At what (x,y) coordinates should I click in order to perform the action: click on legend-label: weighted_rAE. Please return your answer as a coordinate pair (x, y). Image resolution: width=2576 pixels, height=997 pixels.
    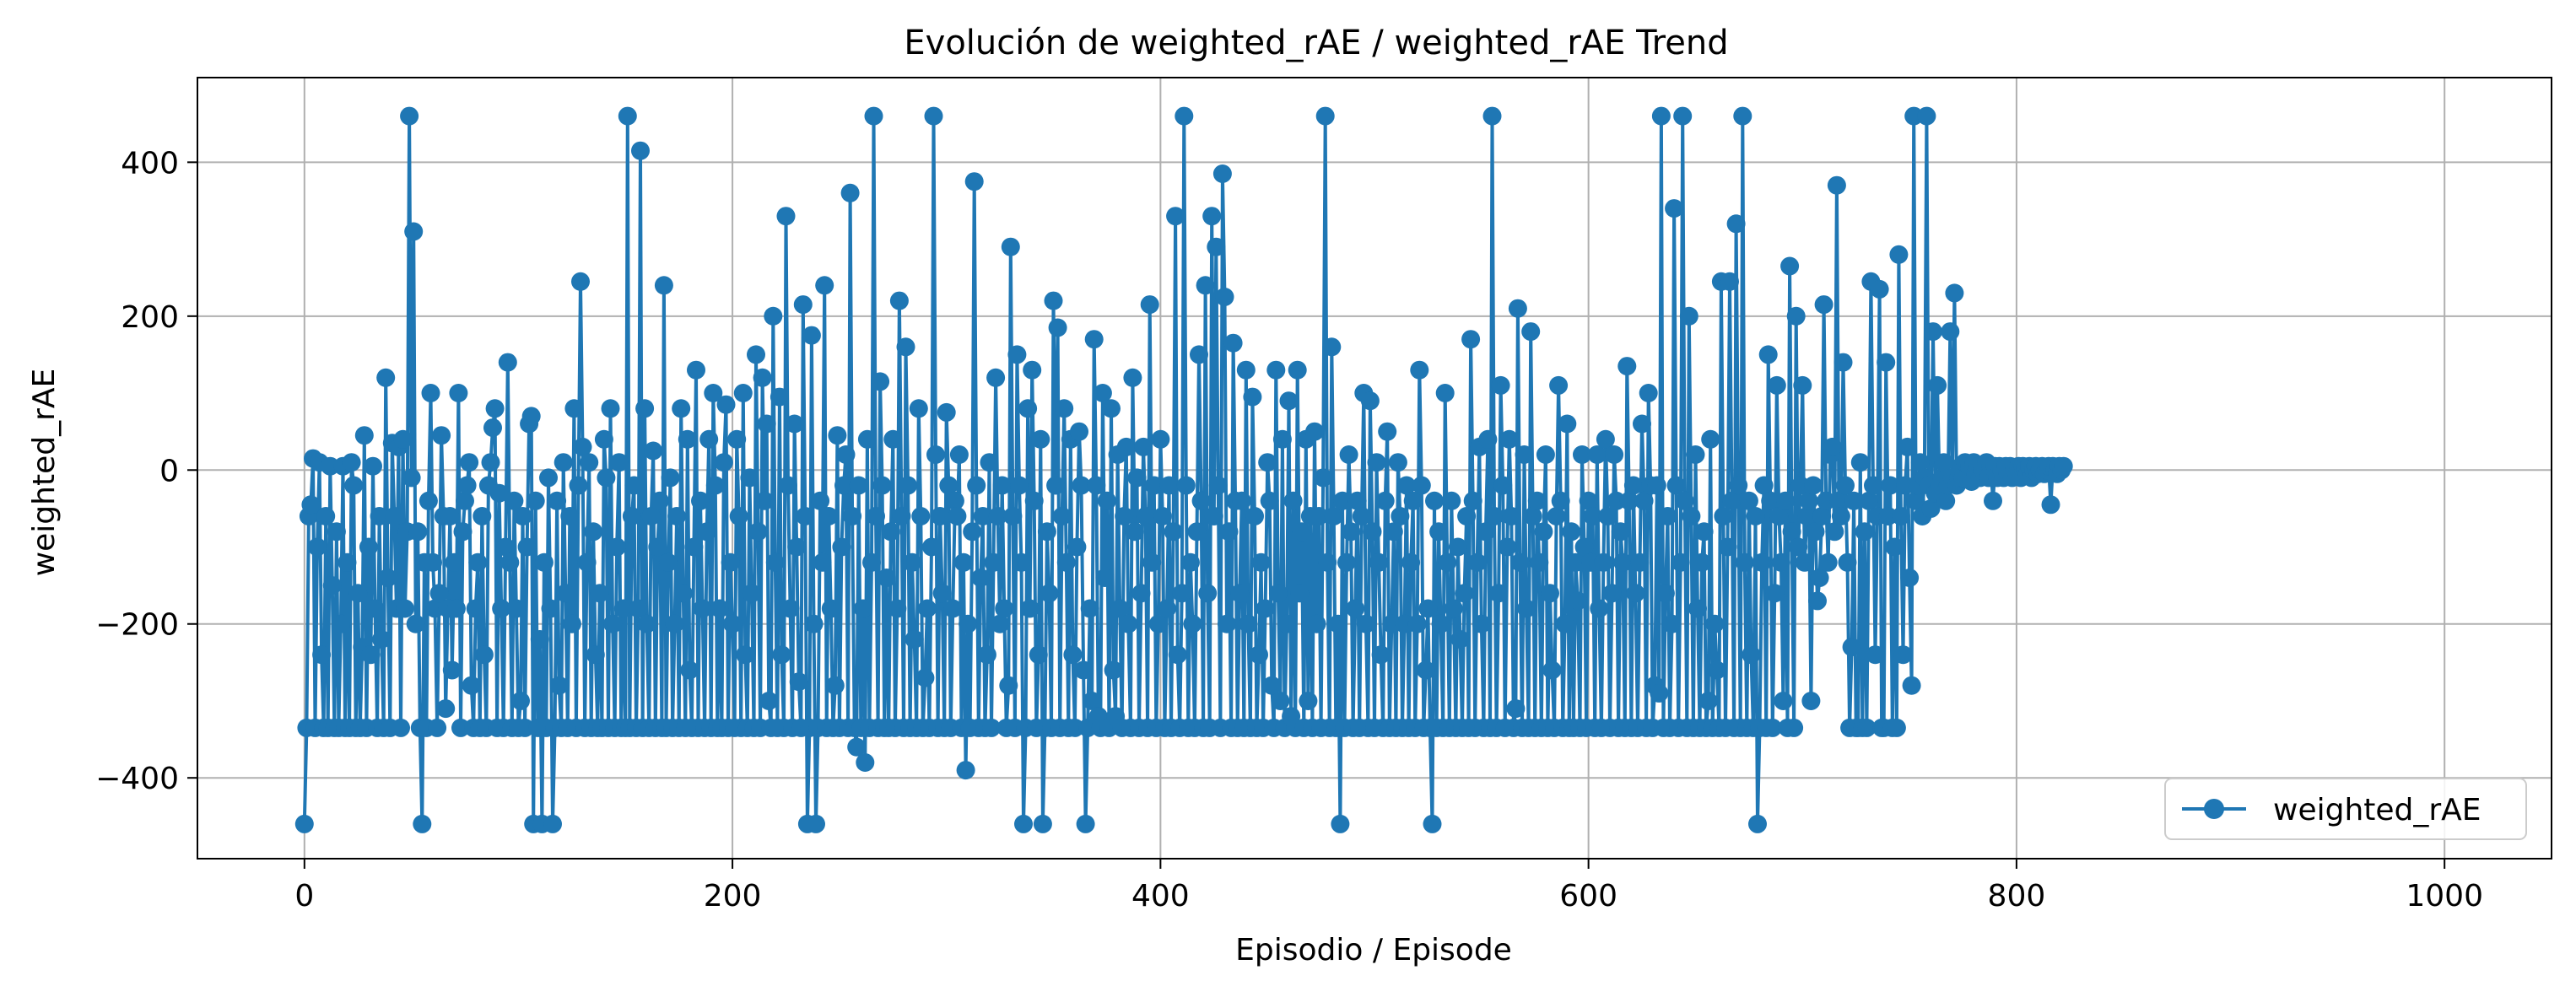
    Looking at the image, I should click on (2377, 810).